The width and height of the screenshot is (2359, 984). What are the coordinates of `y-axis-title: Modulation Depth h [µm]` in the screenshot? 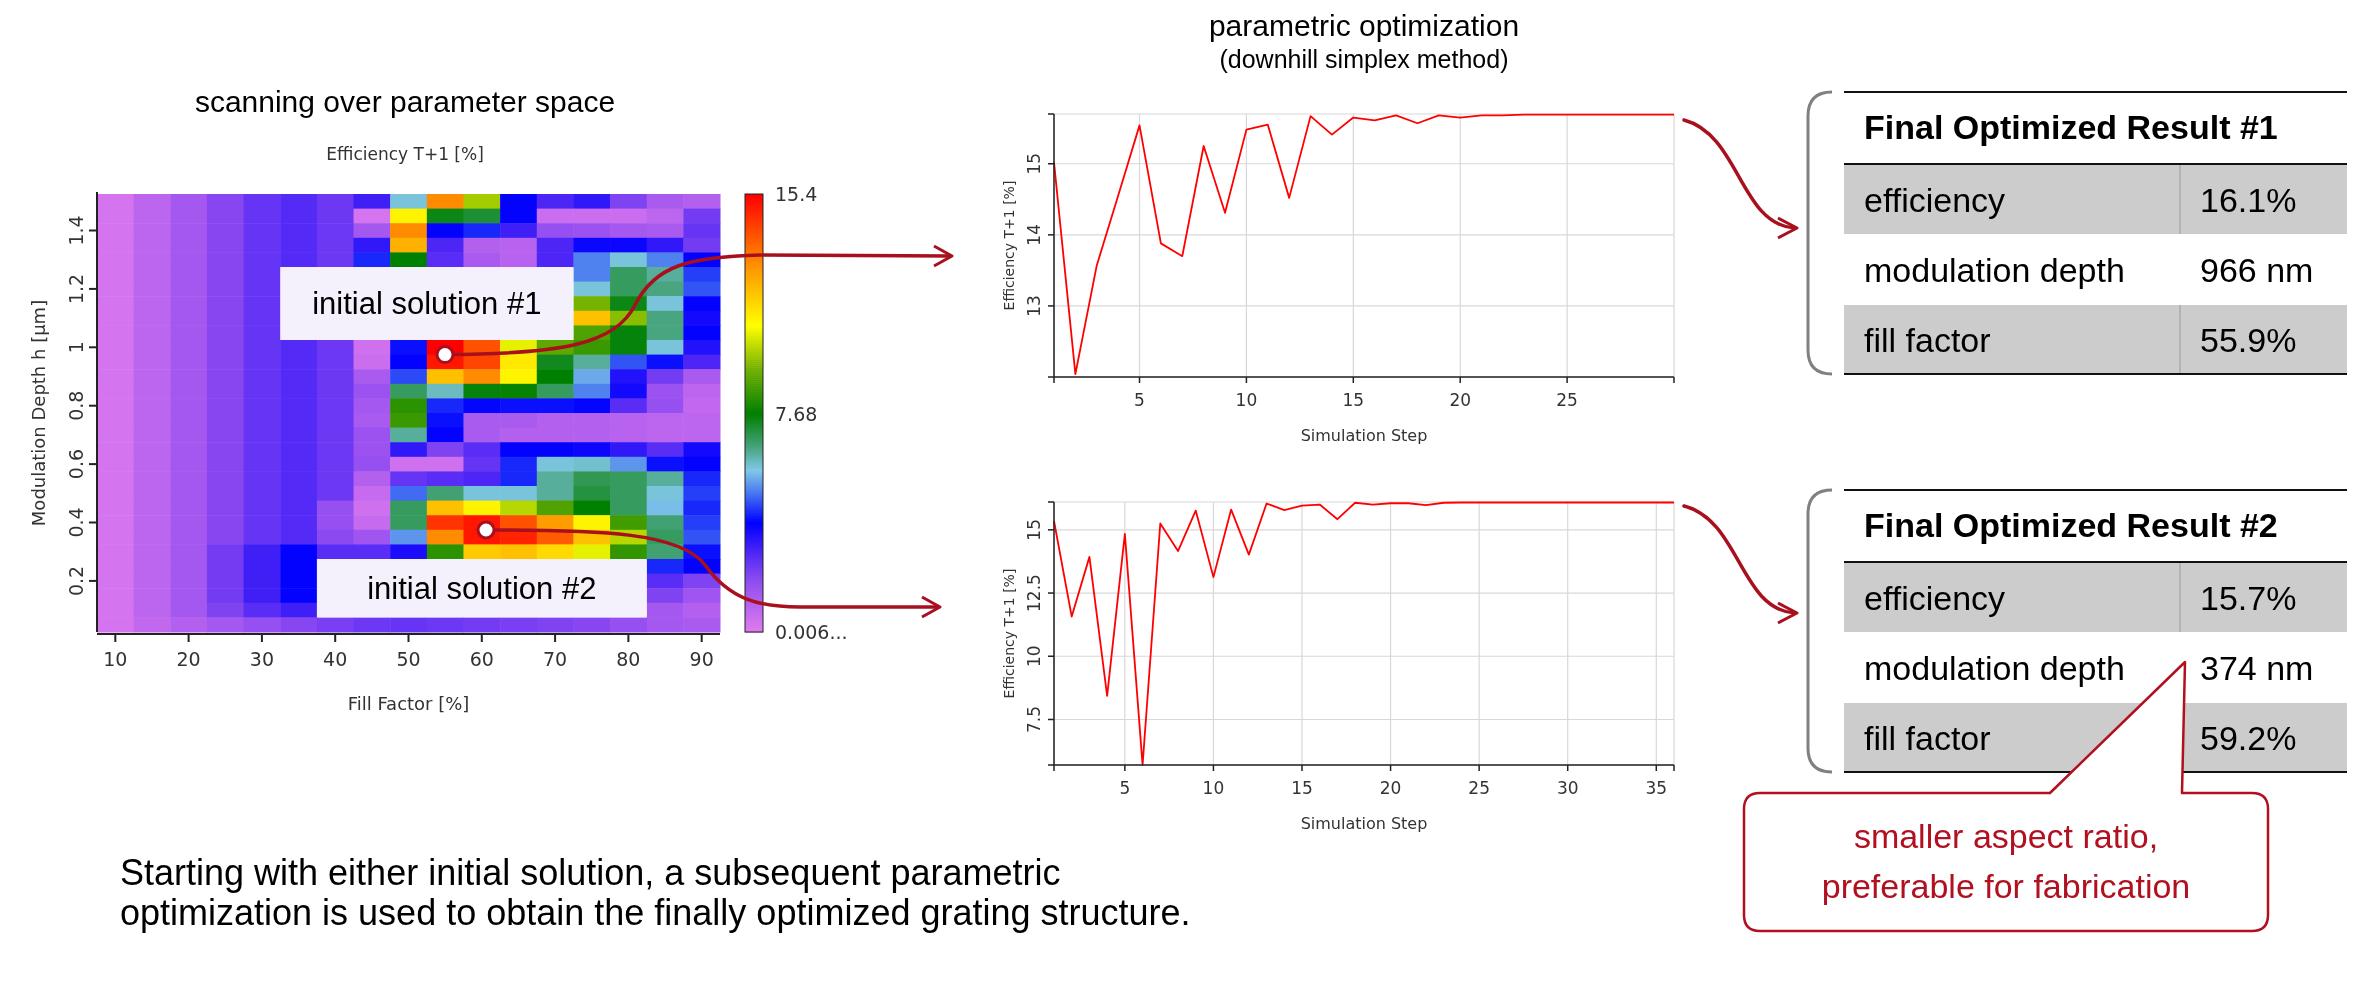 It's located at (38, 413).